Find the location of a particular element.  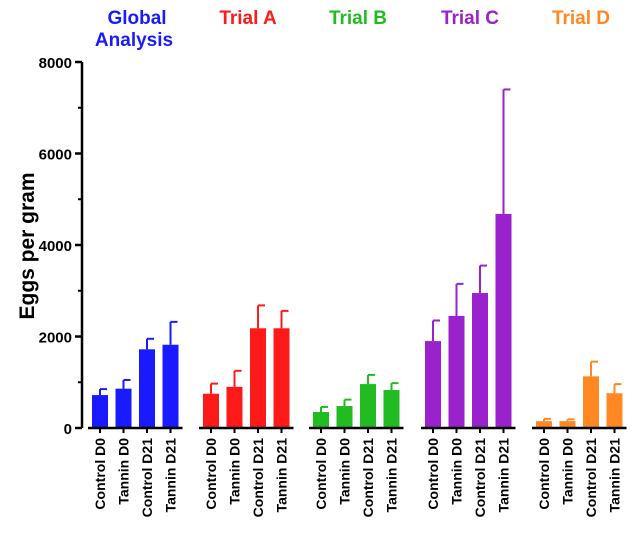

y-tick-label: 8000 is located at coordinates (55, 63).